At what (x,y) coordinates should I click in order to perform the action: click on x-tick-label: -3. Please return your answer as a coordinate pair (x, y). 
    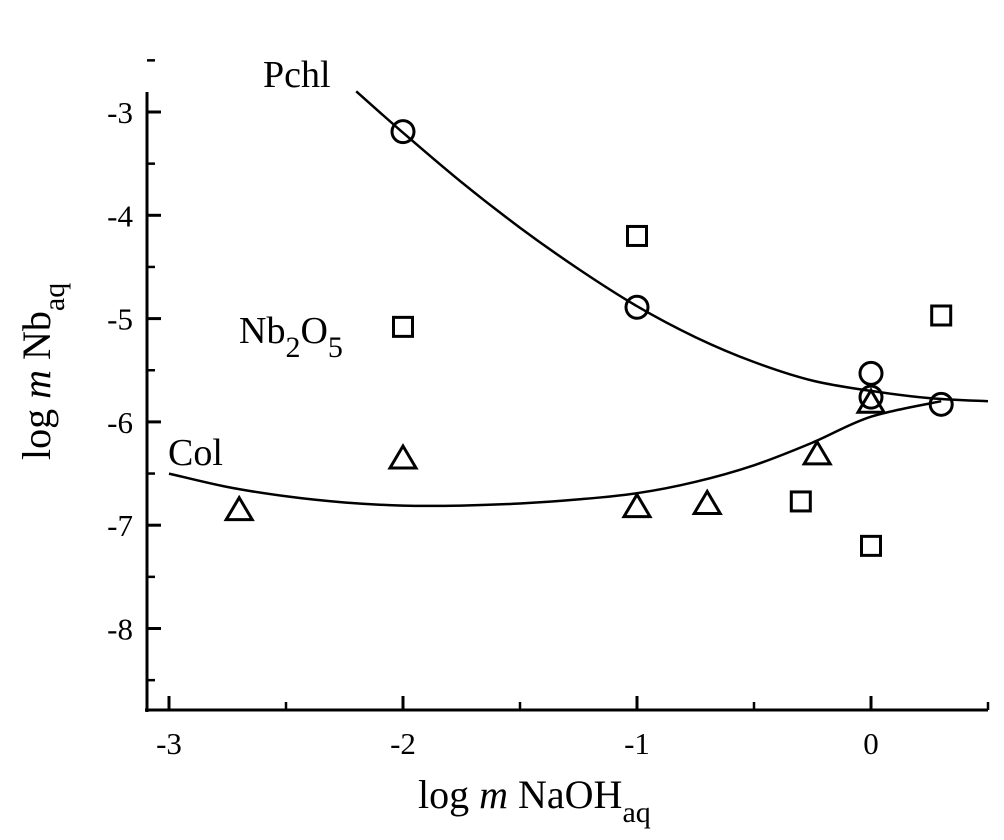
    Looking at the image, I should click on (169, 743).